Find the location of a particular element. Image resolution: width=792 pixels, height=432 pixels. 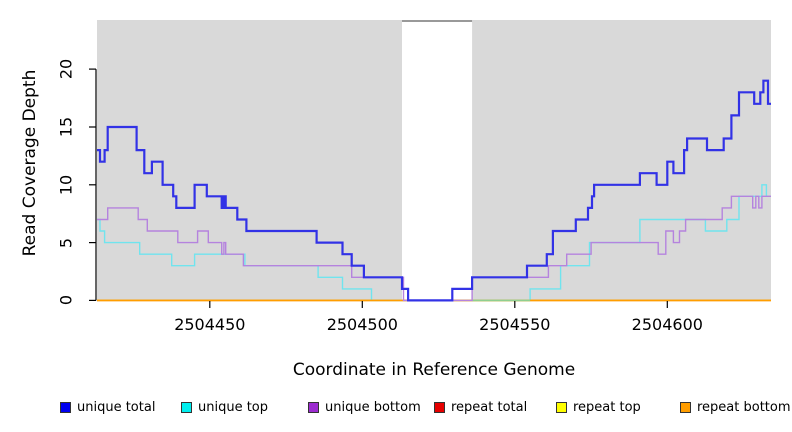

legend-label: unique top is located at coordinates (233, 407).